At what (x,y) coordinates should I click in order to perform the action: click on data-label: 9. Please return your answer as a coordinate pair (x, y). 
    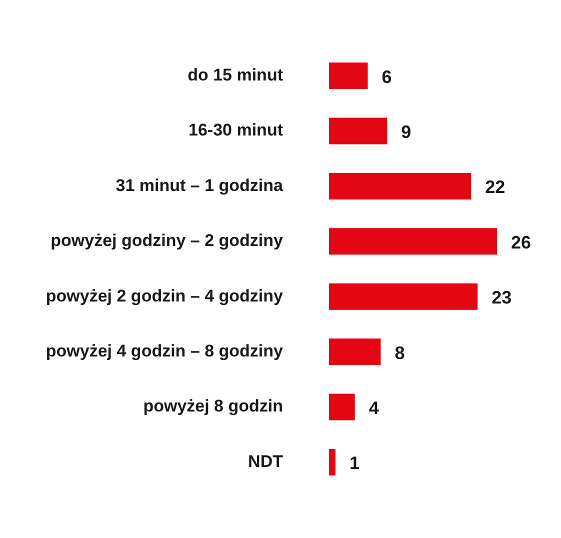
    Looking at the image, I should click on (406, 132).